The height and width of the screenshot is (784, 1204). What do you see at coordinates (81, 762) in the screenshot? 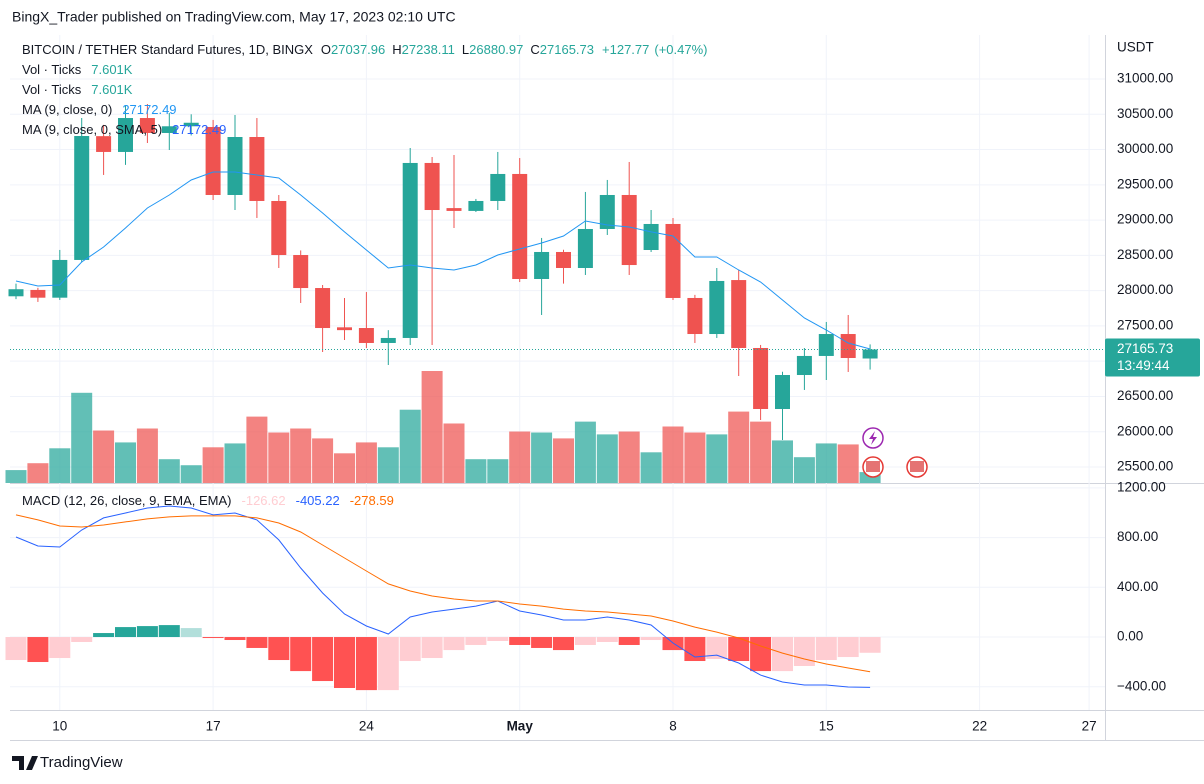
I see `footer: TradingView` at bounding box center [81, 762].